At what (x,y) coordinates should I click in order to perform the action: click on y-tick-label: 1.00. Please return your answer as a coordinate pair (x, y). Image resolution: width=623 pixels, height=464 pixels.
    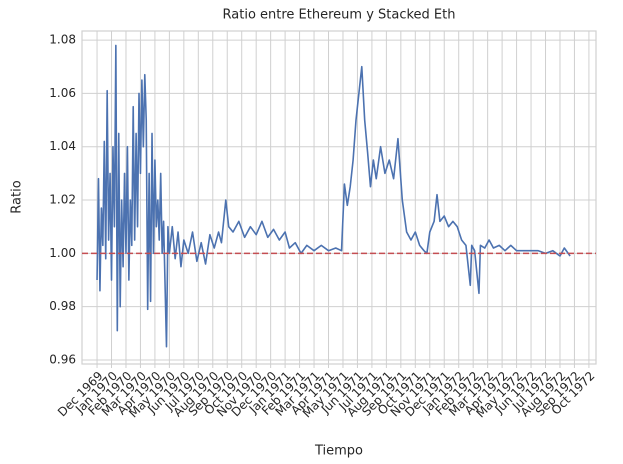
    Looking at the image, I should click on (62, 253).